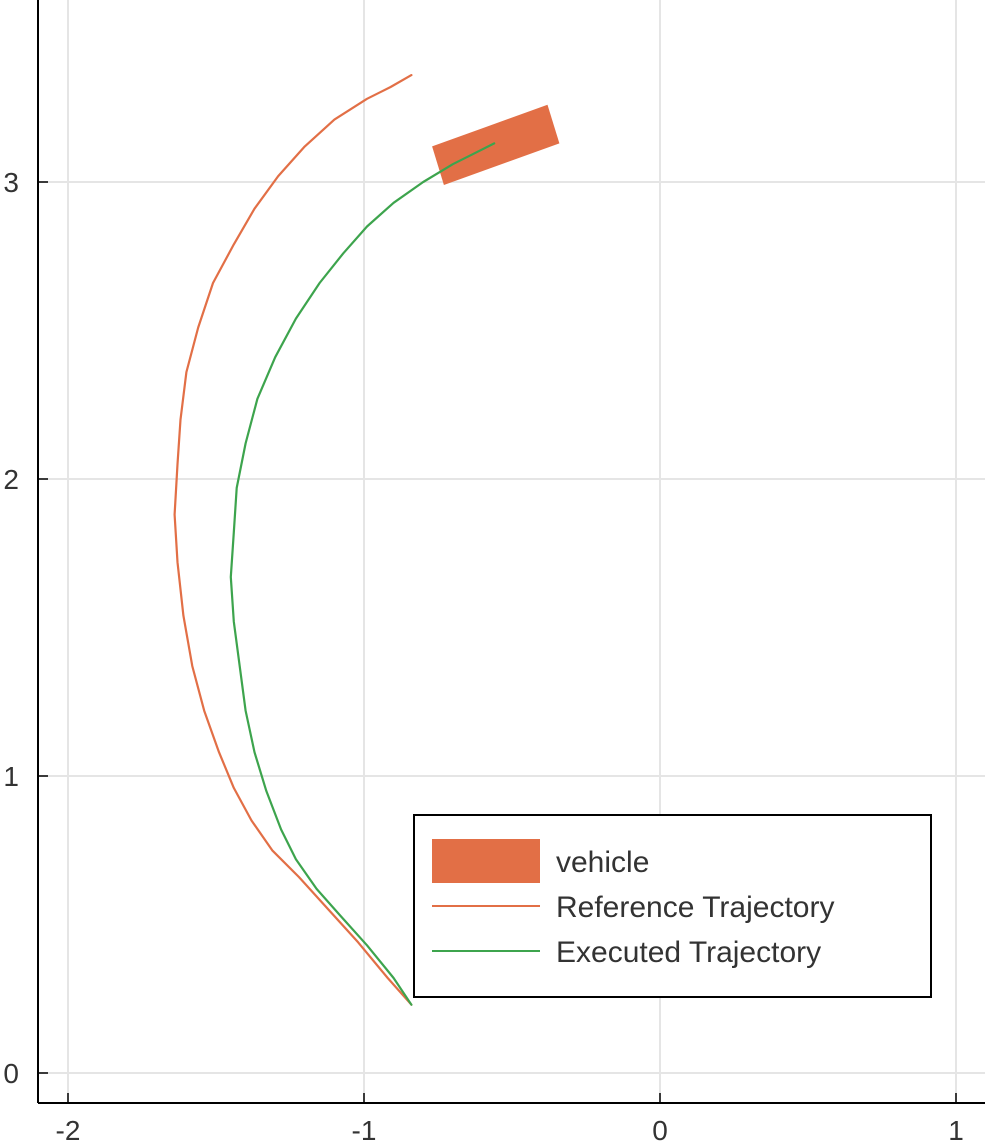  What do you see at coordinates (660, 1130) in the screenshot?
I see `x-tick-label-2: 0` at bounding box center [660, 1130].